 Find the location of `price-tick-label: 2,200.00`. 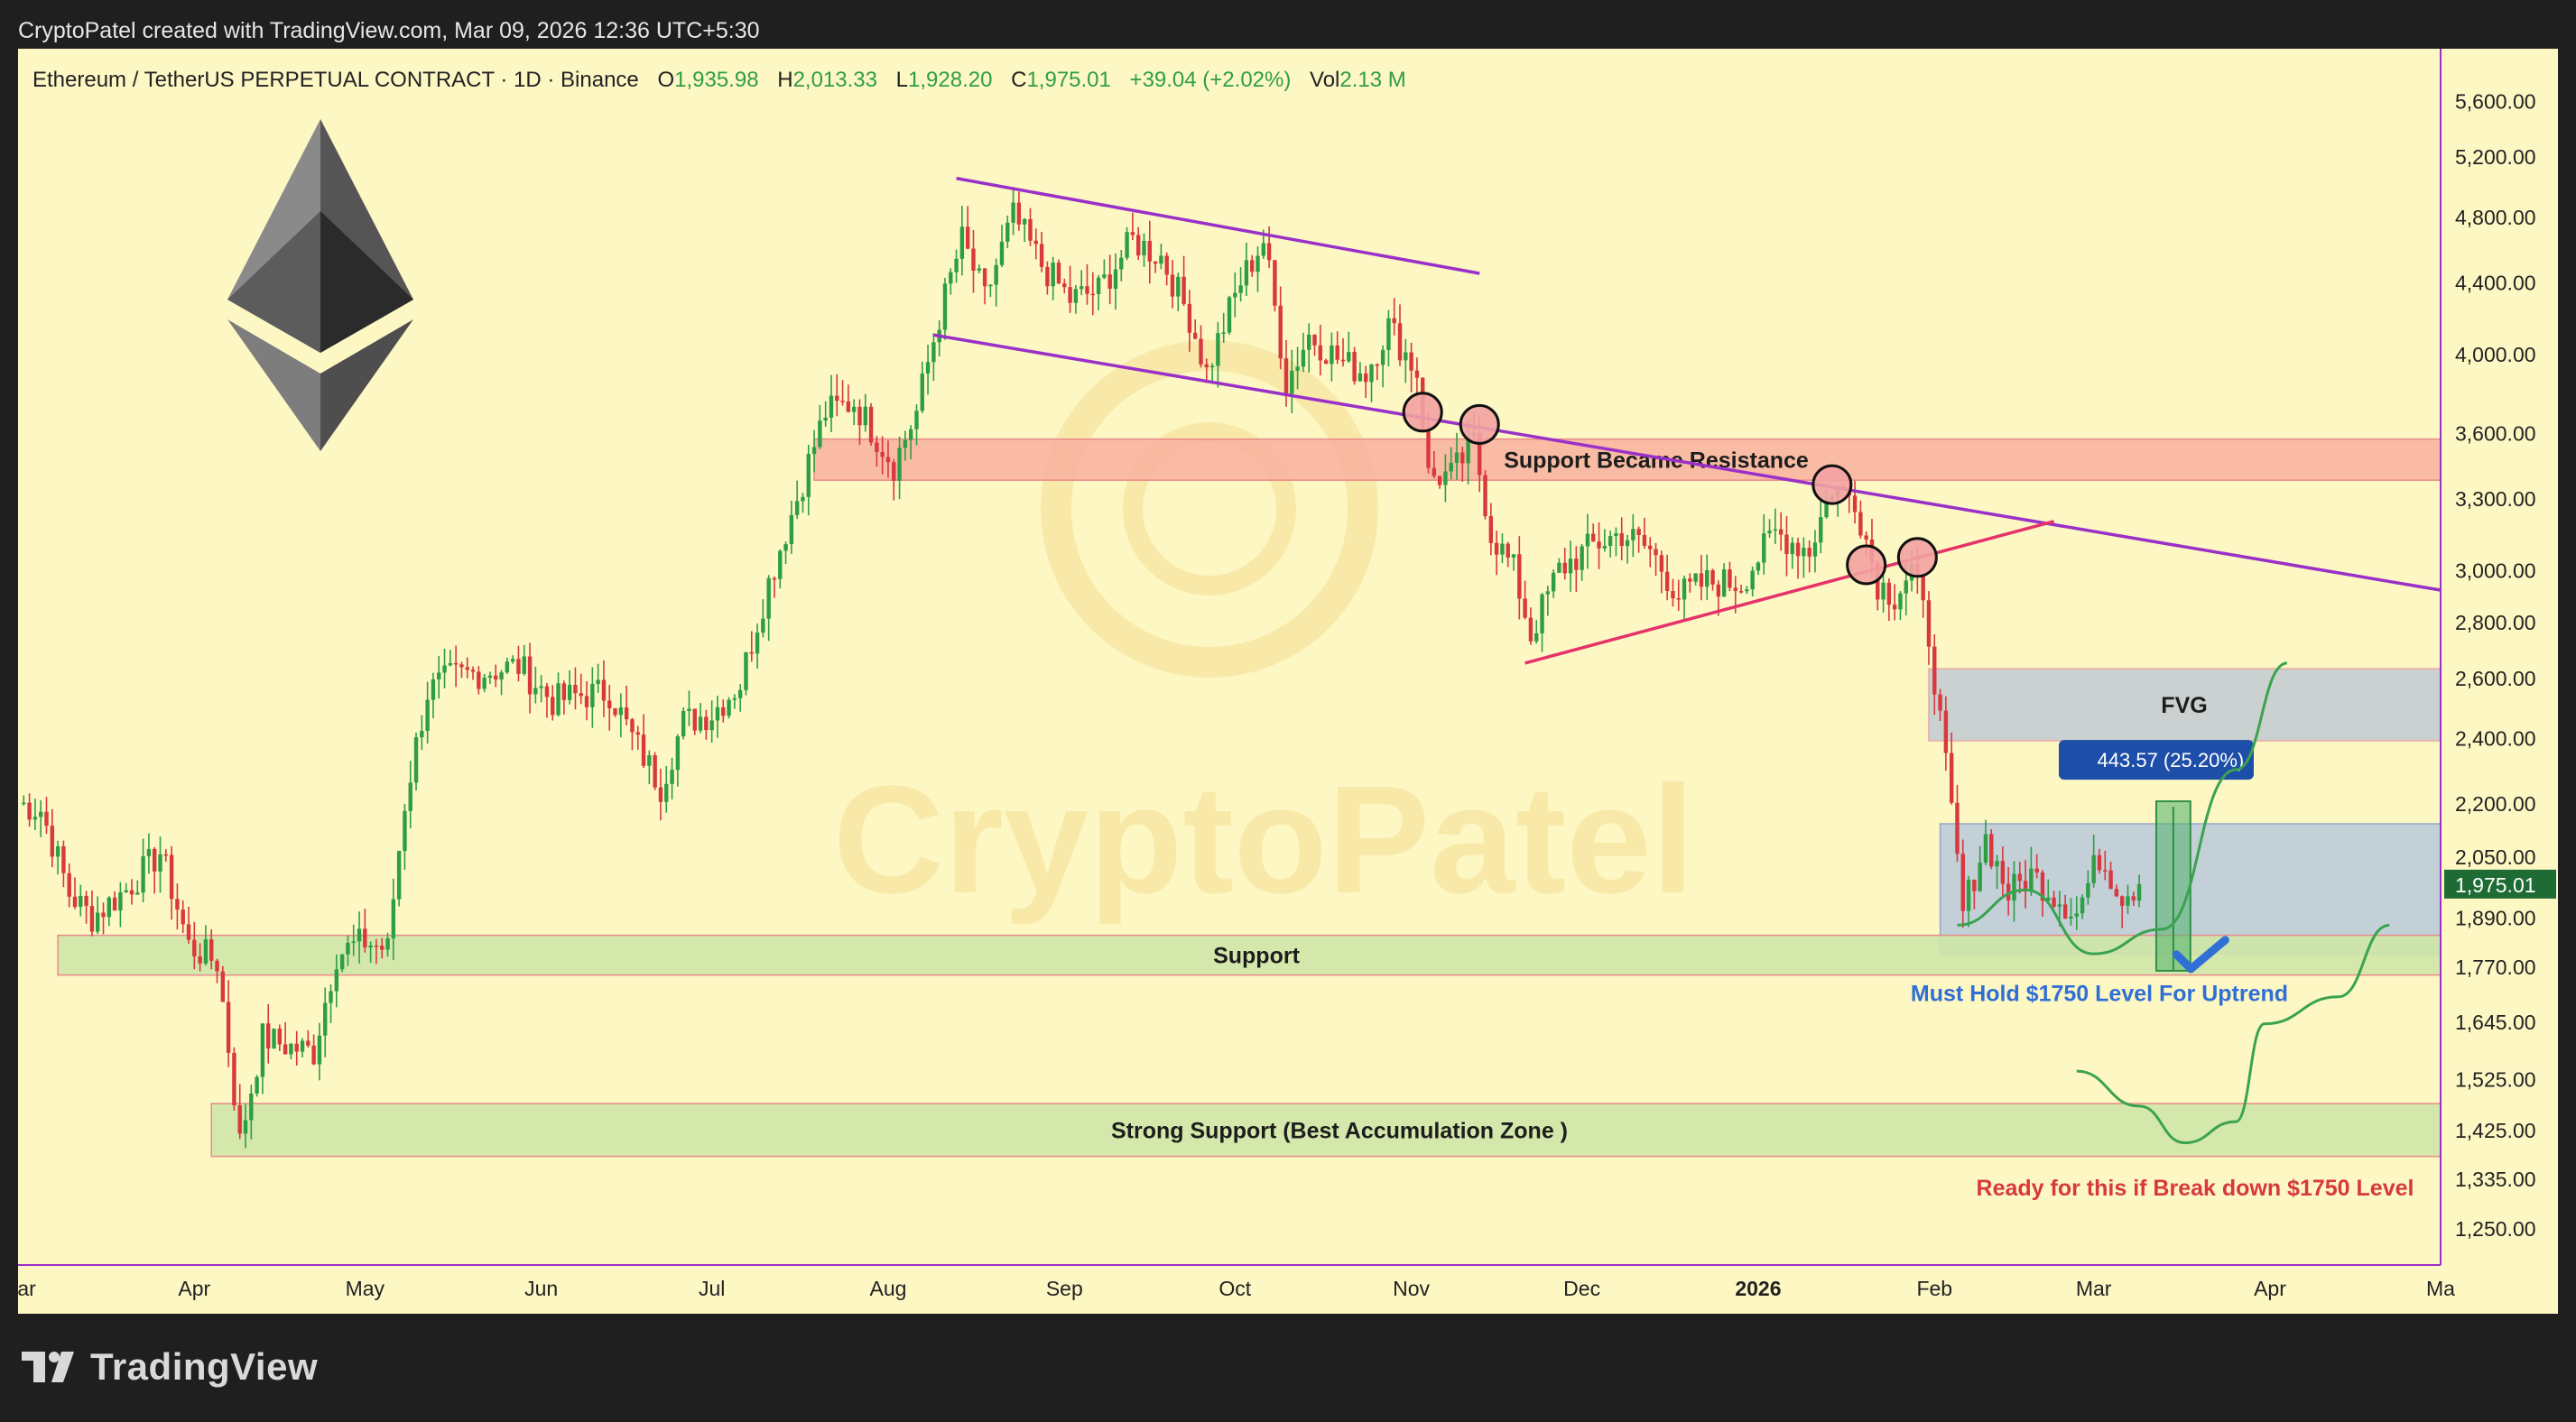

price-tick-label: 2,200.00 is located at coordinates (2495, 804).